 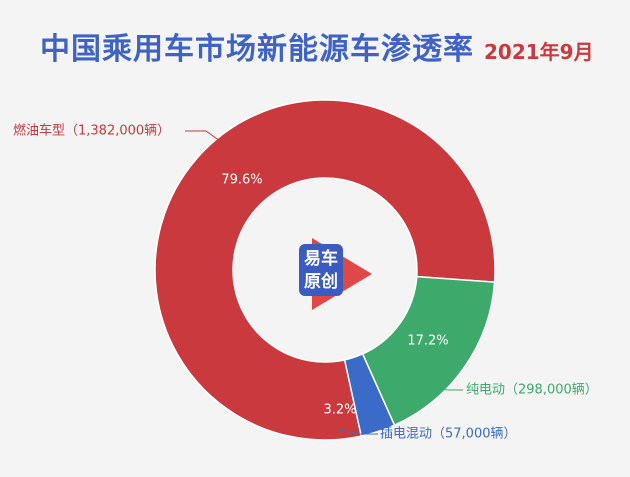 I want to click on yiche-logo: 易车 原创, so click(x=335, y=274).